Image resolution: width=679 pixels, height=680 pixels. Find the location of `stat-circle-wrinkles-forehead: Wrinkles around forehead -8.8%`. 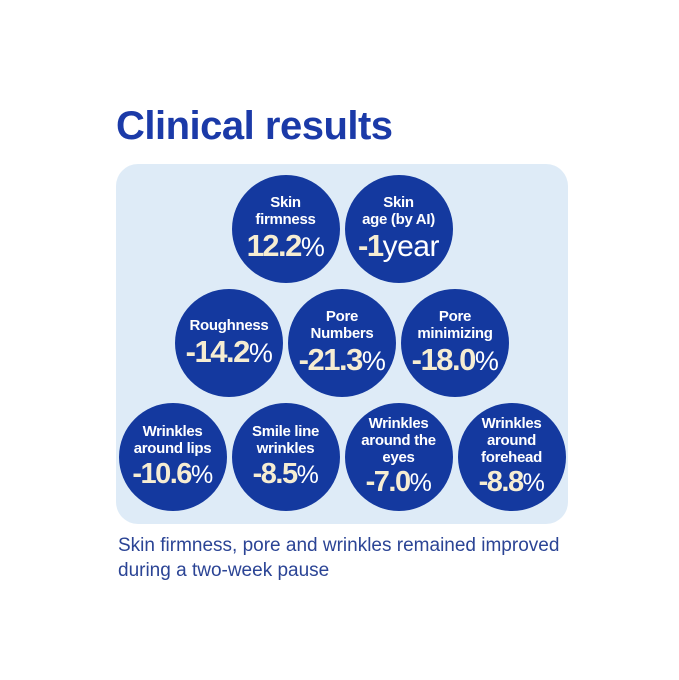

stat-circle-wrinkles-forehead: Wrinkles around forehead -8.8% is located at coordinates (511, 457).